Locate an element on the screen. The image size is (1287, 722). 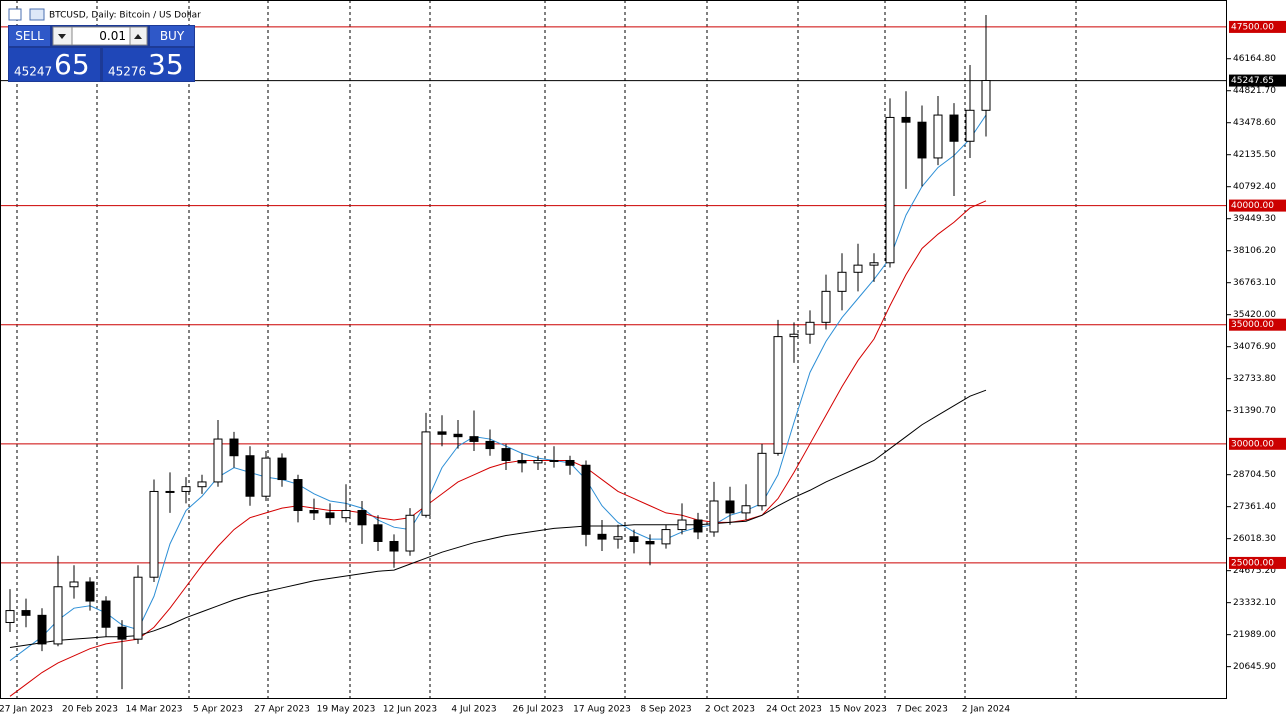
buy-button is located at coordinates (172, 36).